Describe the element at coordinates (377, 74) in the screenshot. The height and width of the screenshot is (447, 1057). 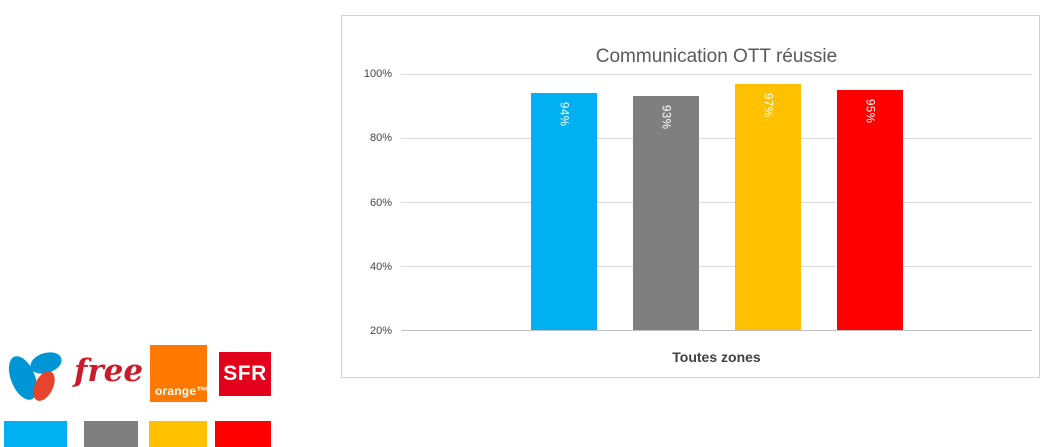
I see `y-axis-tick-label: 100%` at that location.